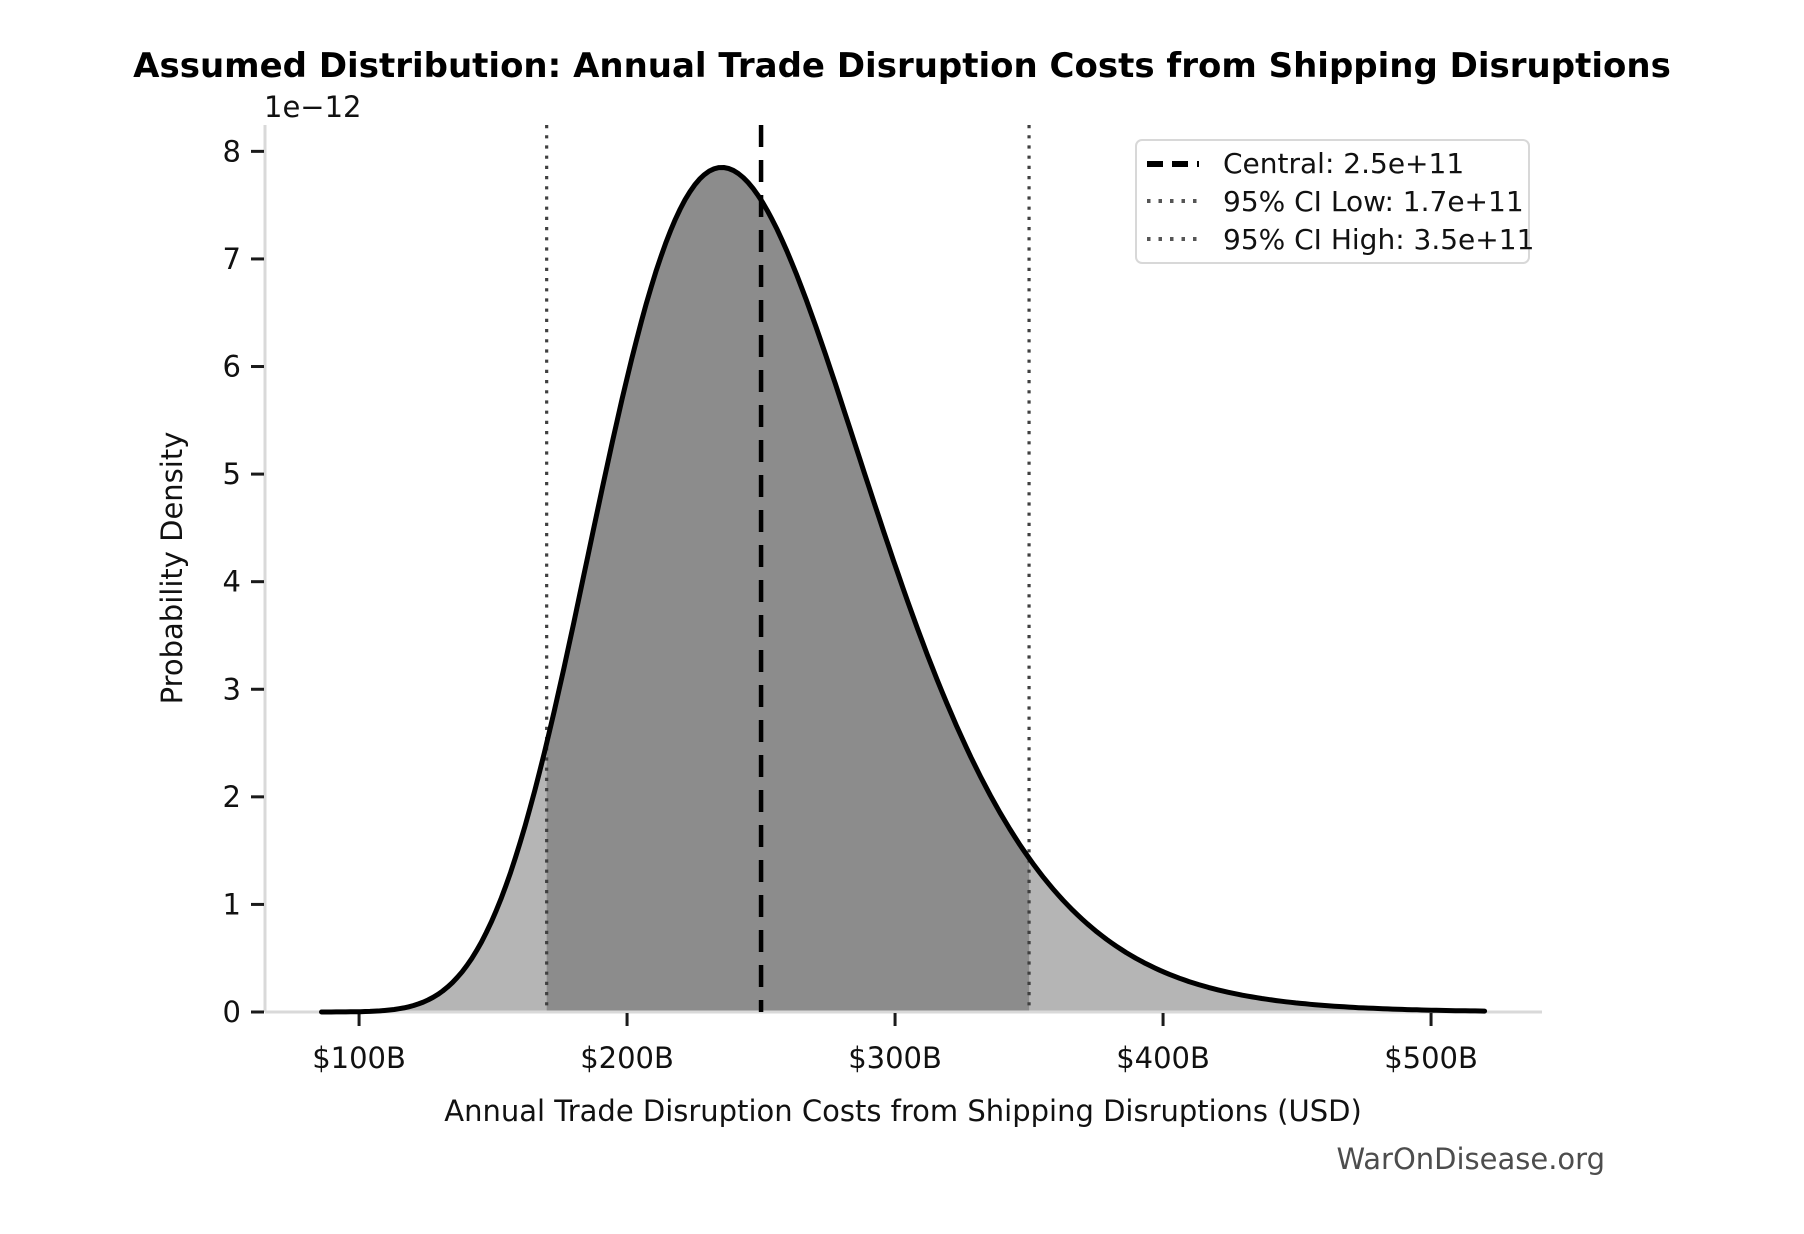 This screenshot has height=1234, width=1804. Describe the element at coordinates (895, 1058) in the screenshot. I see `x-tick-label: $300B` at that location.